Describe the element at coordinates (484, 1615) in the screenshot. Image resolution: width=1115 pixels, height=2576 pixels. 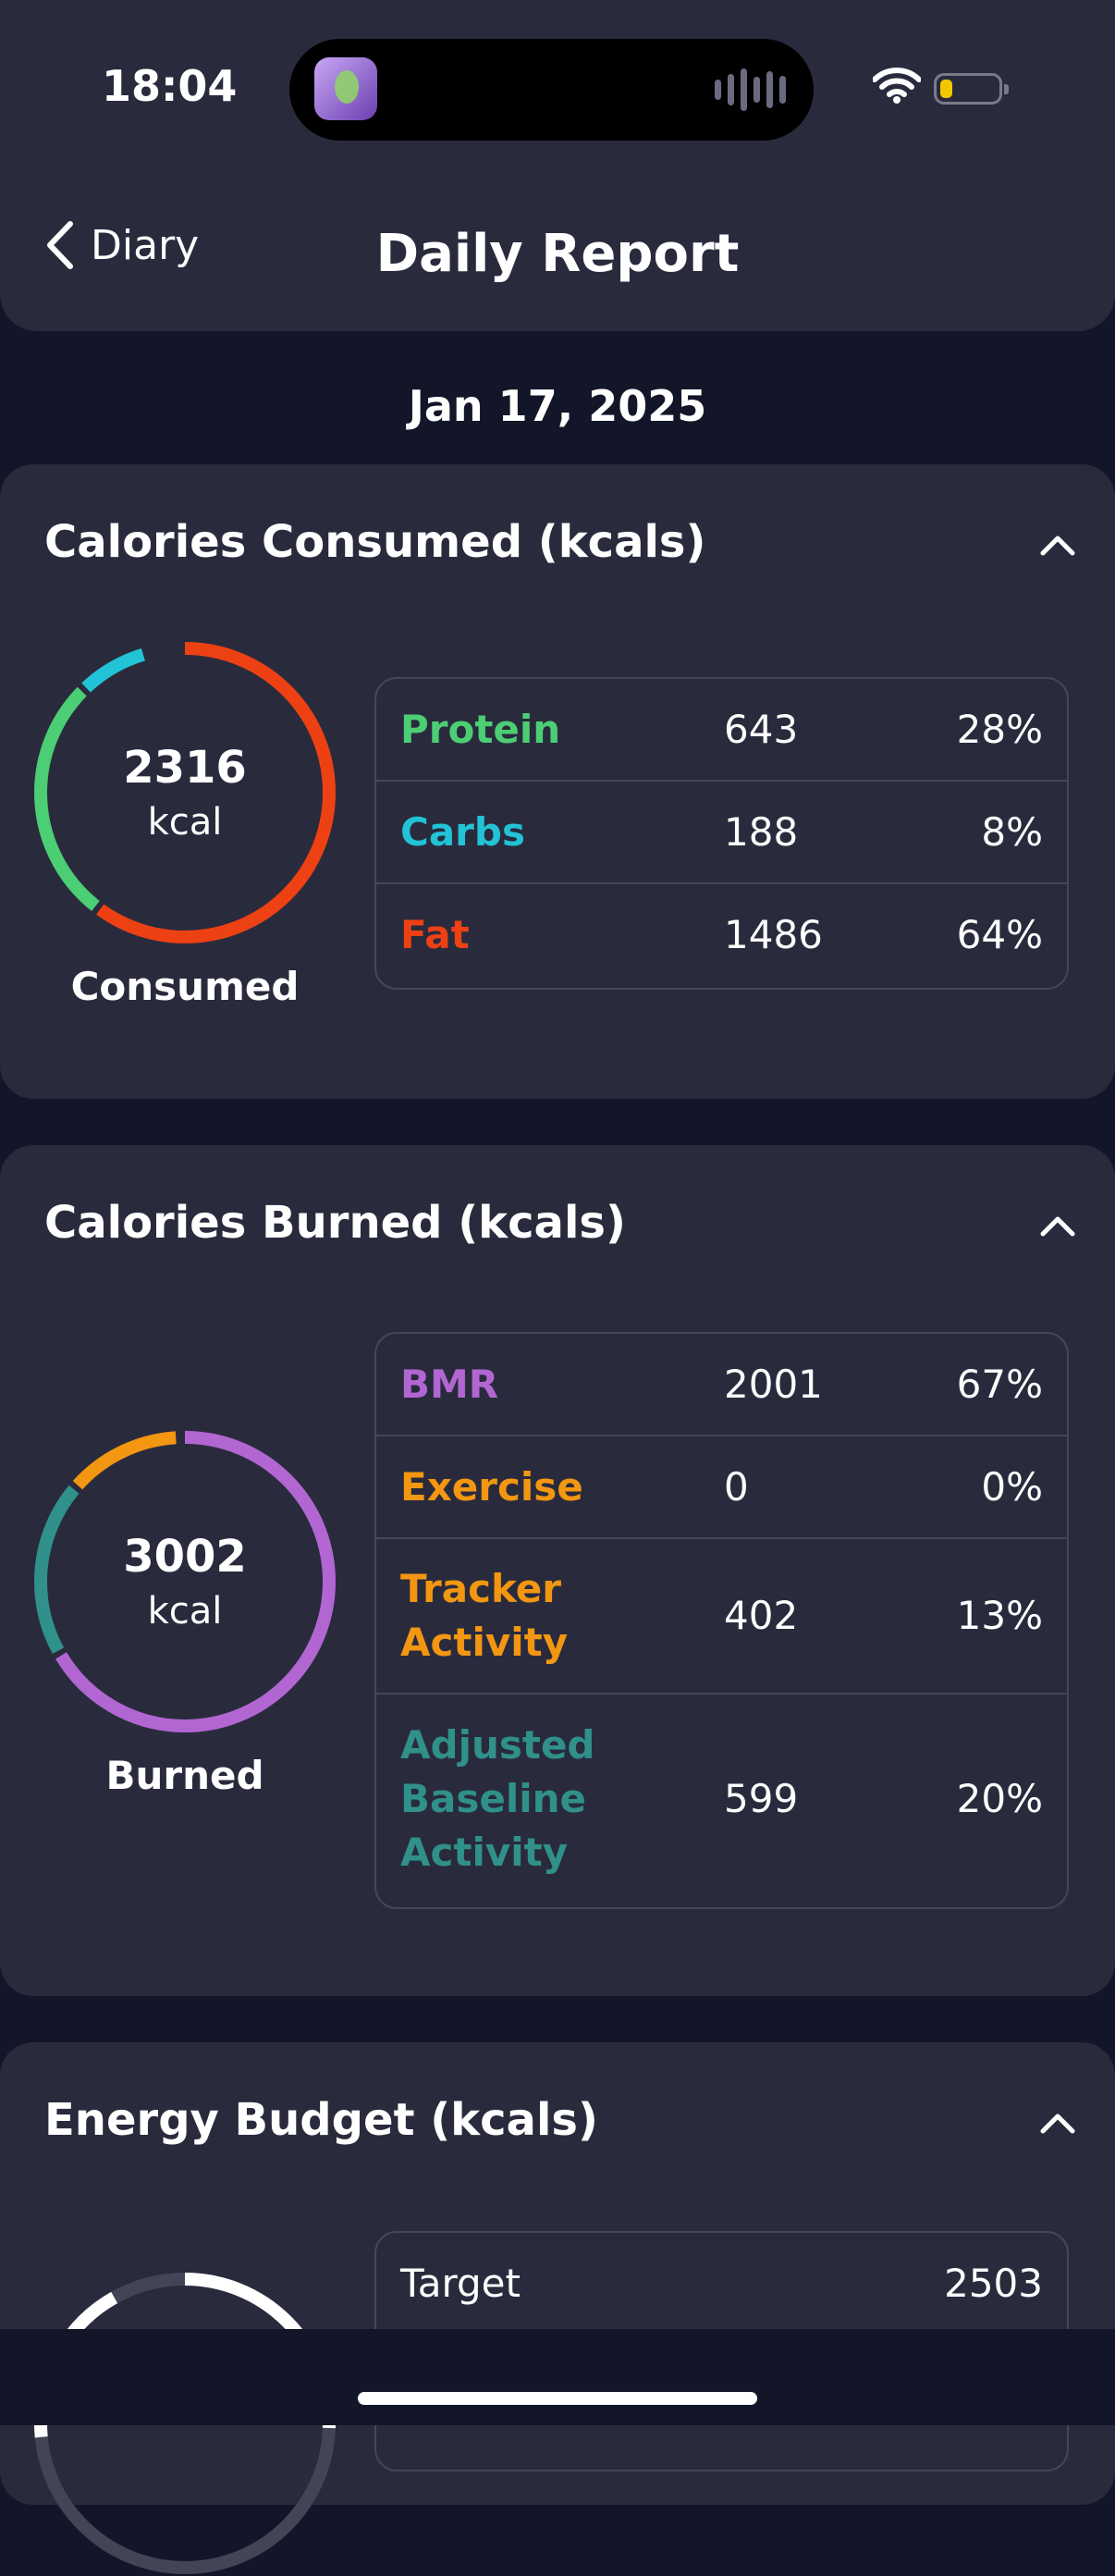
I see `tracker-activity-label: Tracker Activity` at that location.